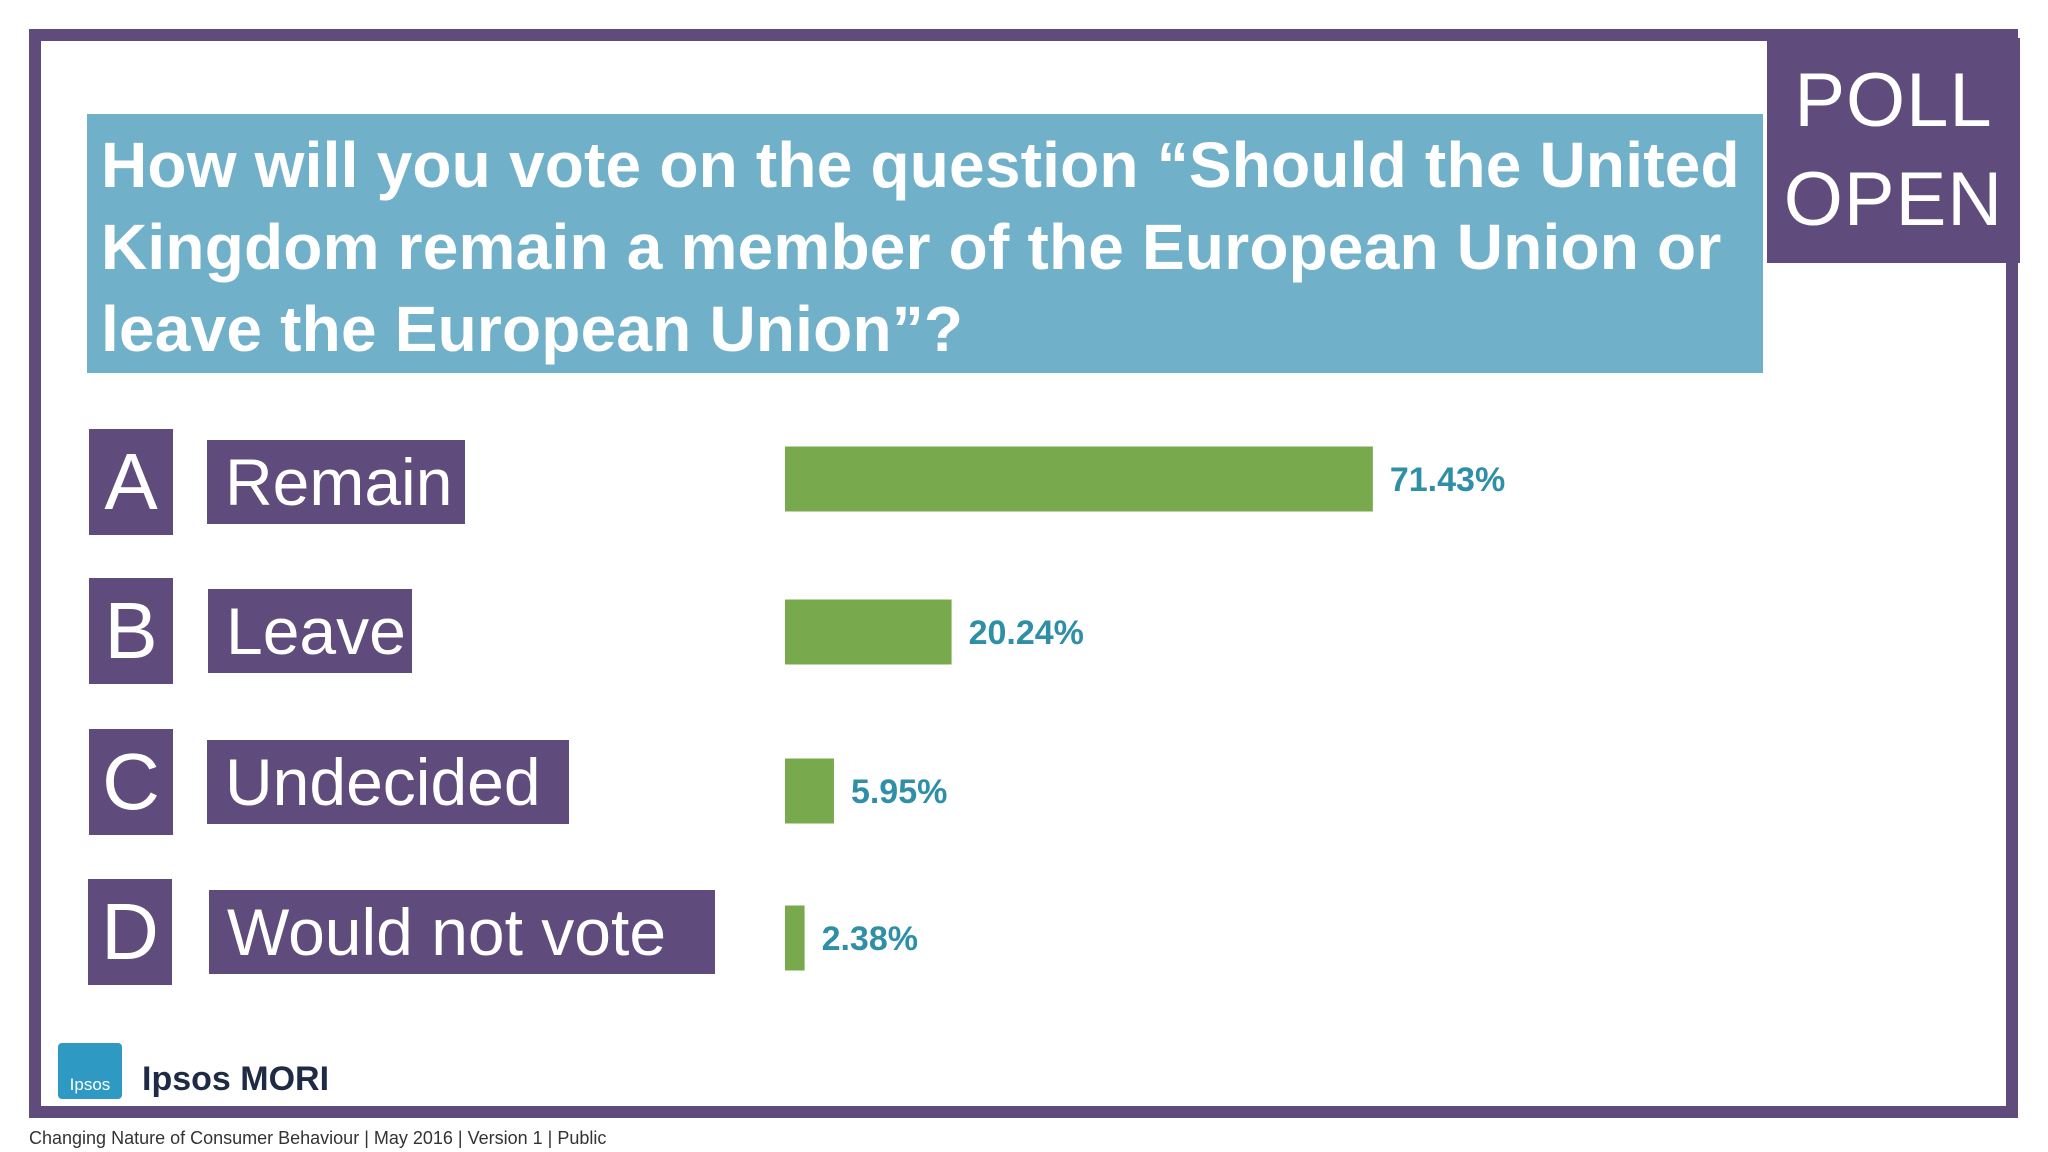  I want to click on bar-leave, so click(868, 632).